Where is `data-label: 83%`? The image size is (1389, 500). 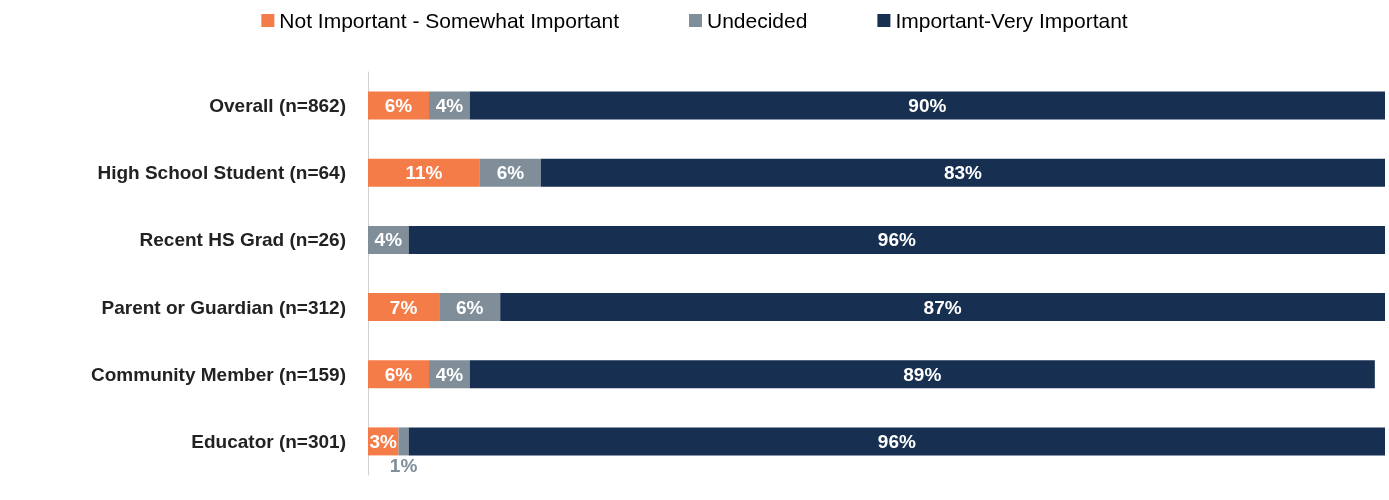 data-label: 83% is located at coordinates (963, 173).